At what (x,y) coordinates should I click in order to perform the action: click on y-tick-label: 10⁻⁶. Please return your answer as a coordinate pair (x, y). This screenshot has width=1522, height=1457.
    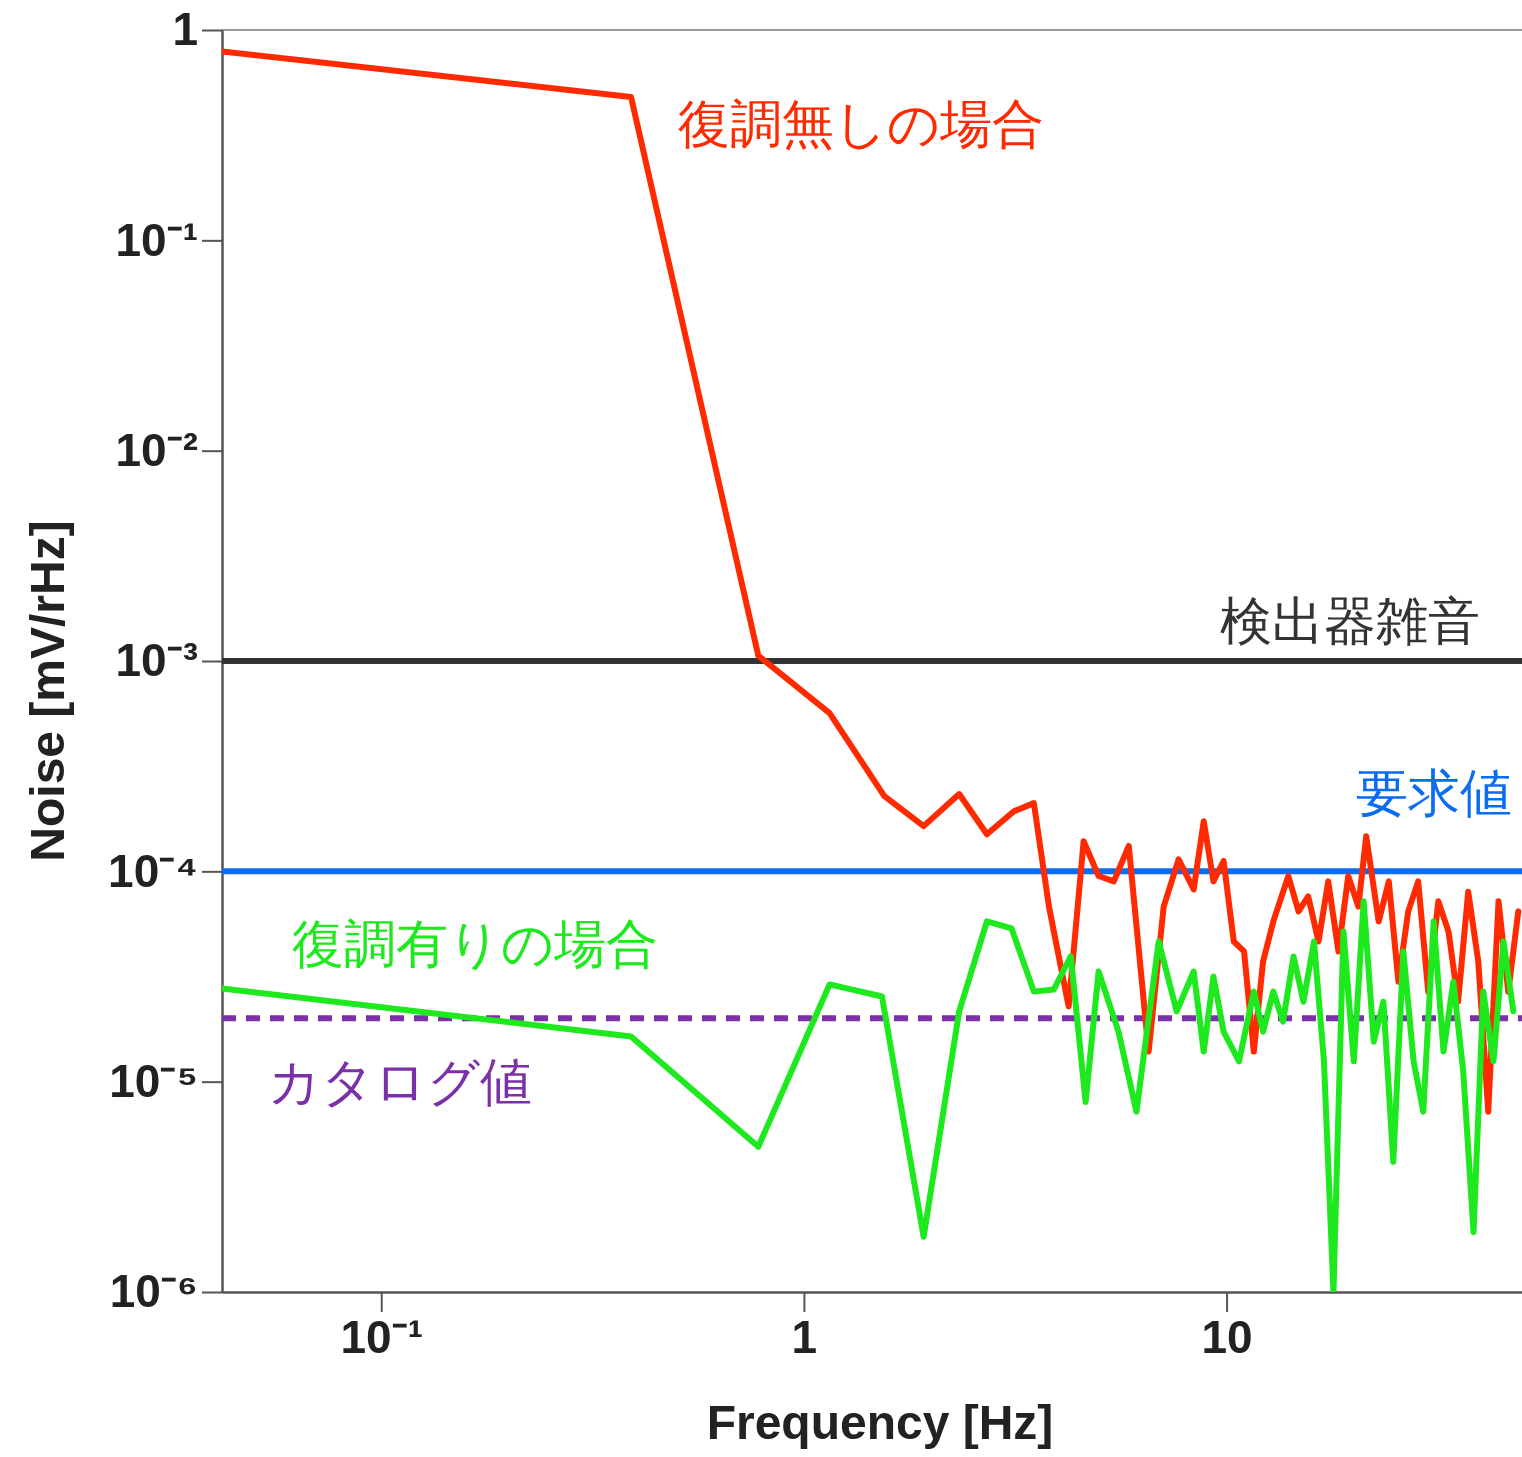
    Looking at the image, I should click on (153, 1291).